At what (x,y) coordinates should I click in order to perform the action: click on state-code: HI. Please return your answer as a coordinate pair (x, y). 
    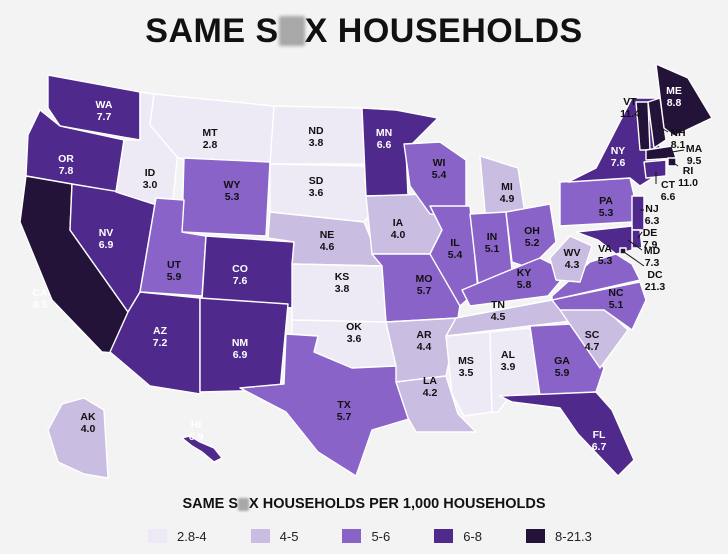
    Looking at the image, I should click on (196, 425).